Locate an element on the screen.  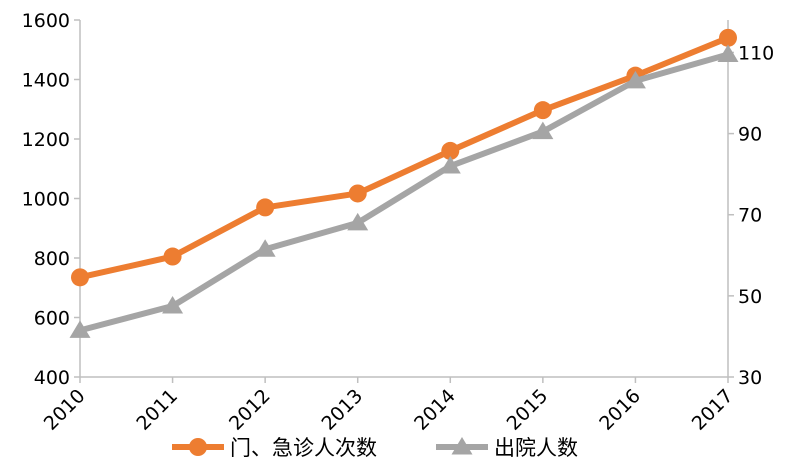
y-tick-label-left: 1200 is located at coordinates (46, 140).